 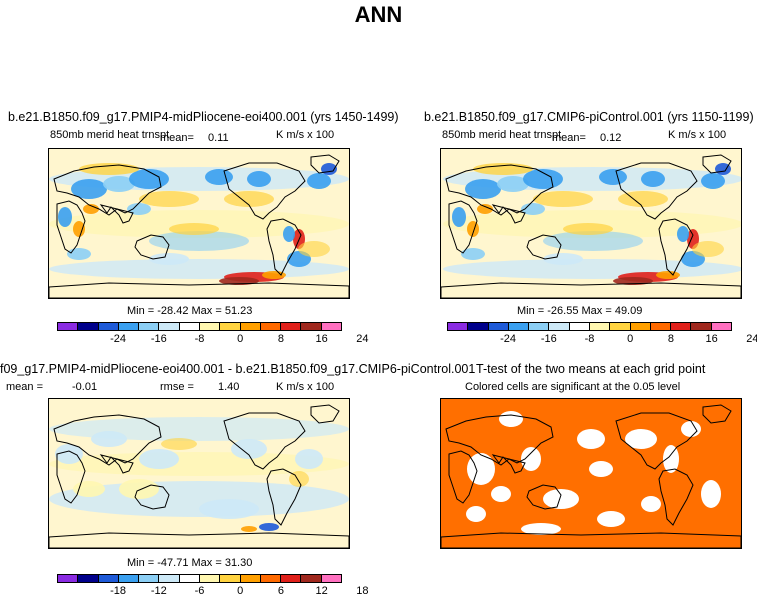 I want to click on panel2-mean-value: 0.12, so click(x=611, y=138).